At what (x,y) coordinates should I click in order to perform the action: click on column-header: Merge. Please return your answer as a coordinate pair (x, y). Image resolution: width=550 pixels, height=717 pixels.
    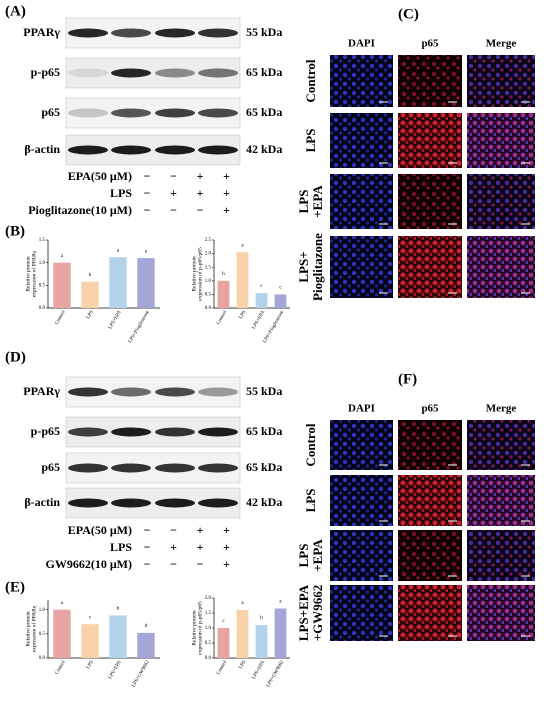
    Looking at the image, I should click on (501, 44).